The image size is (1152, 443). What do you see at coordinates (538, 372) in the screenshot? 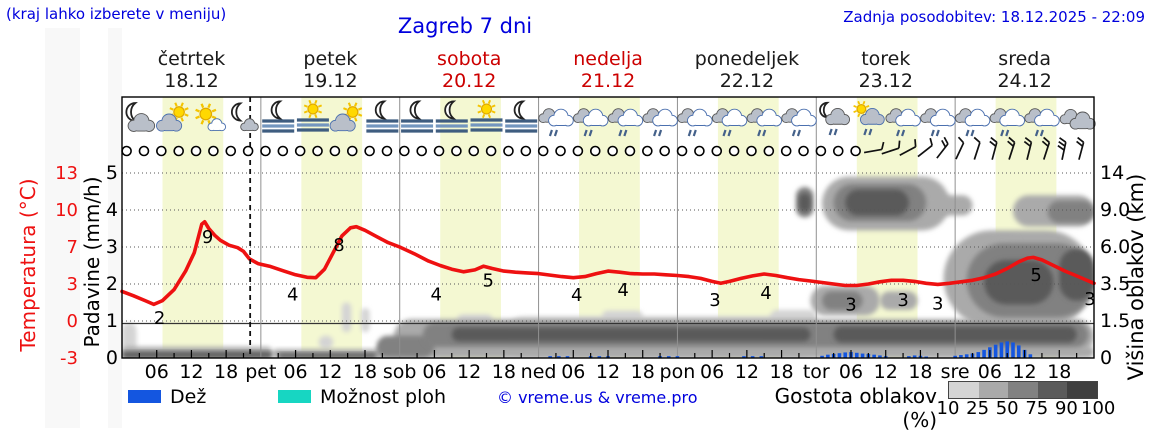
I see `x-axis-day-label: ned` at bounding box center [538, 372].